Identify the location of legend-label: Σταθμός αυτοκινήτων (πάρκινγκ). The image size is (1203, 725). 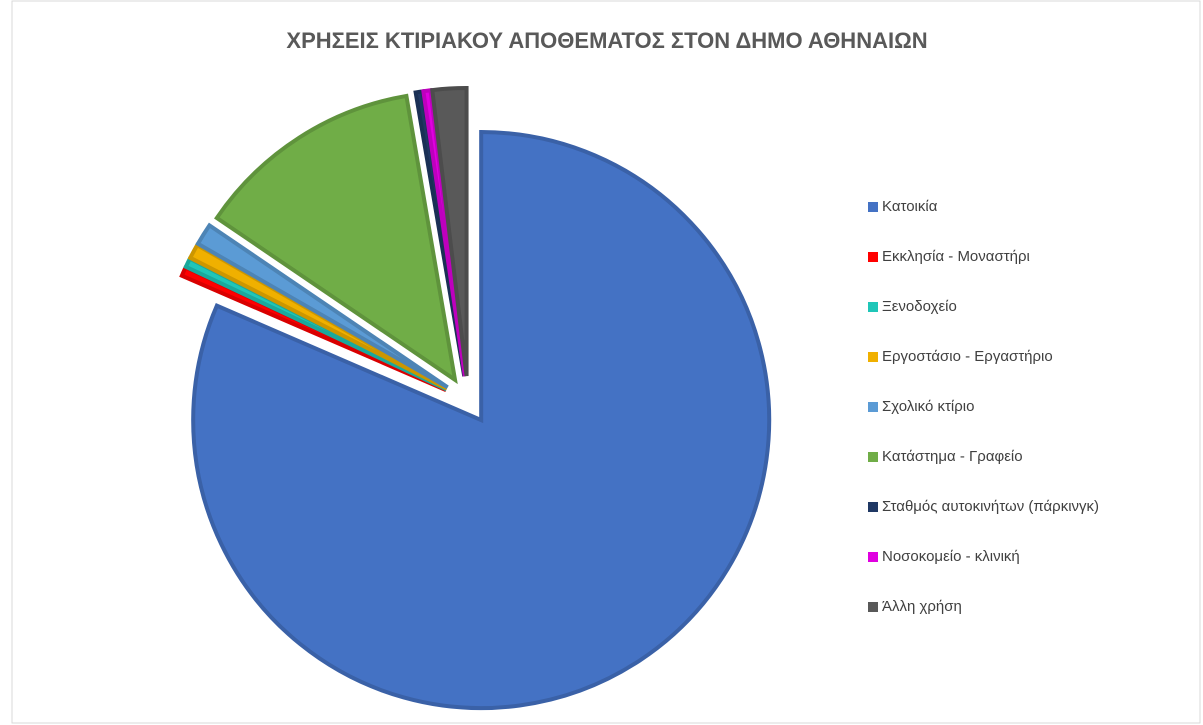
(990, 506).